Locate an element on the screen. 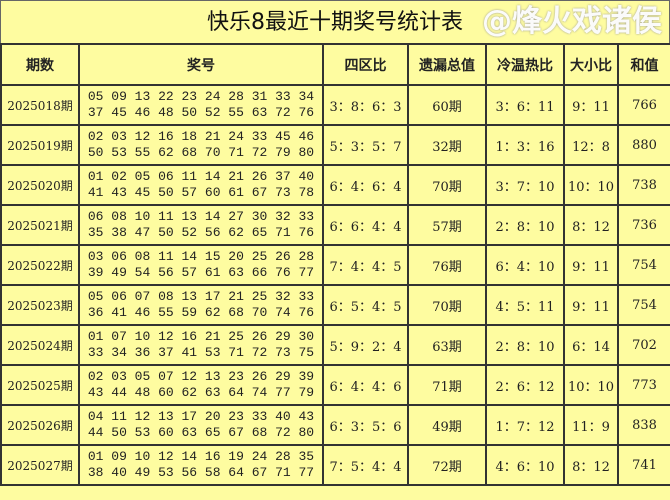  cold-warm-hot-cell: 2：6：12 is located at coordinates (525, 385).